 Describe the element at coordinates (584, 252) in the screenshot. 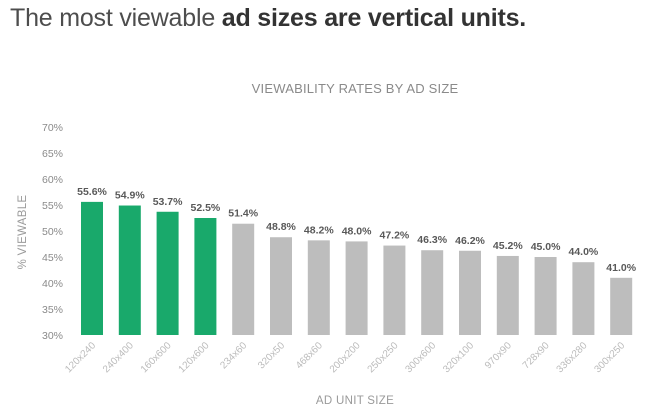

I see `bar-value-label: 44.0%` at that location.